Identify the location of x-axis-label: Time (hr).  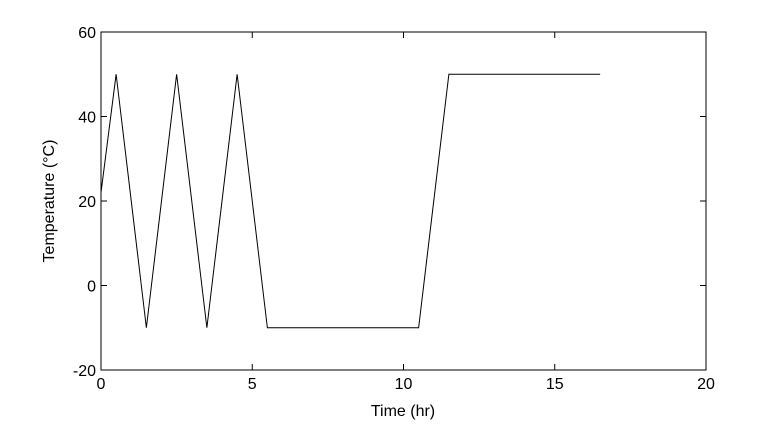
(403, 411).